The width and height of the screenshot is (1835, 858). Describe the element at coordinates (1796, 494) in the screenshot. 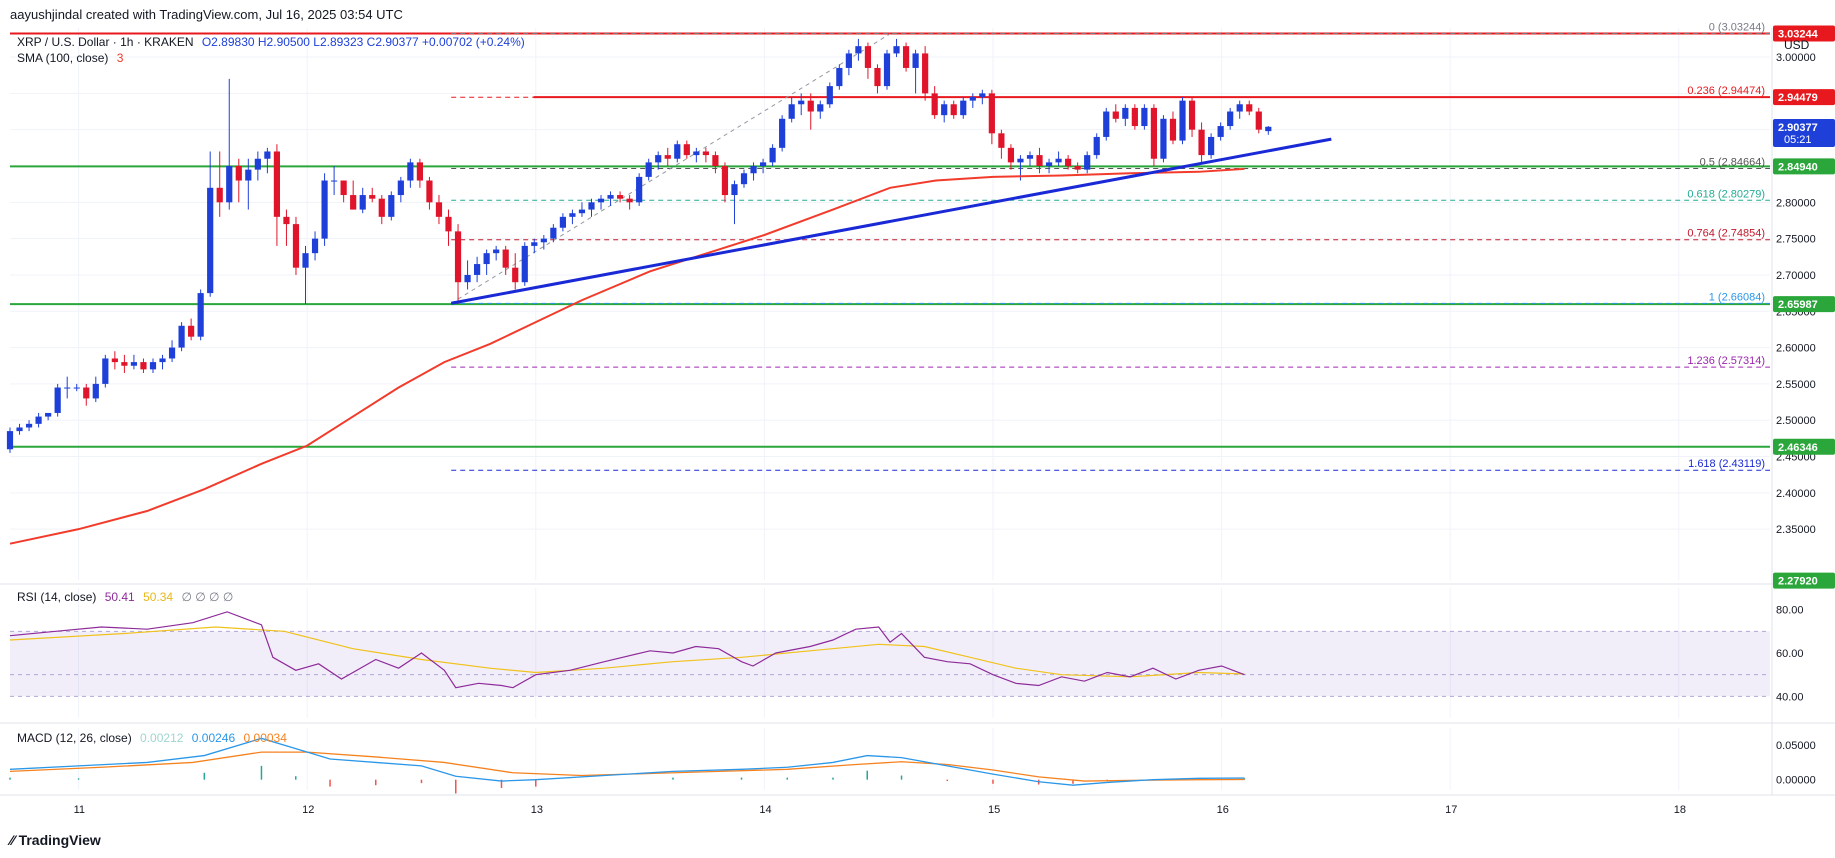

I see `y-tick-label: 2.40000` at that location.